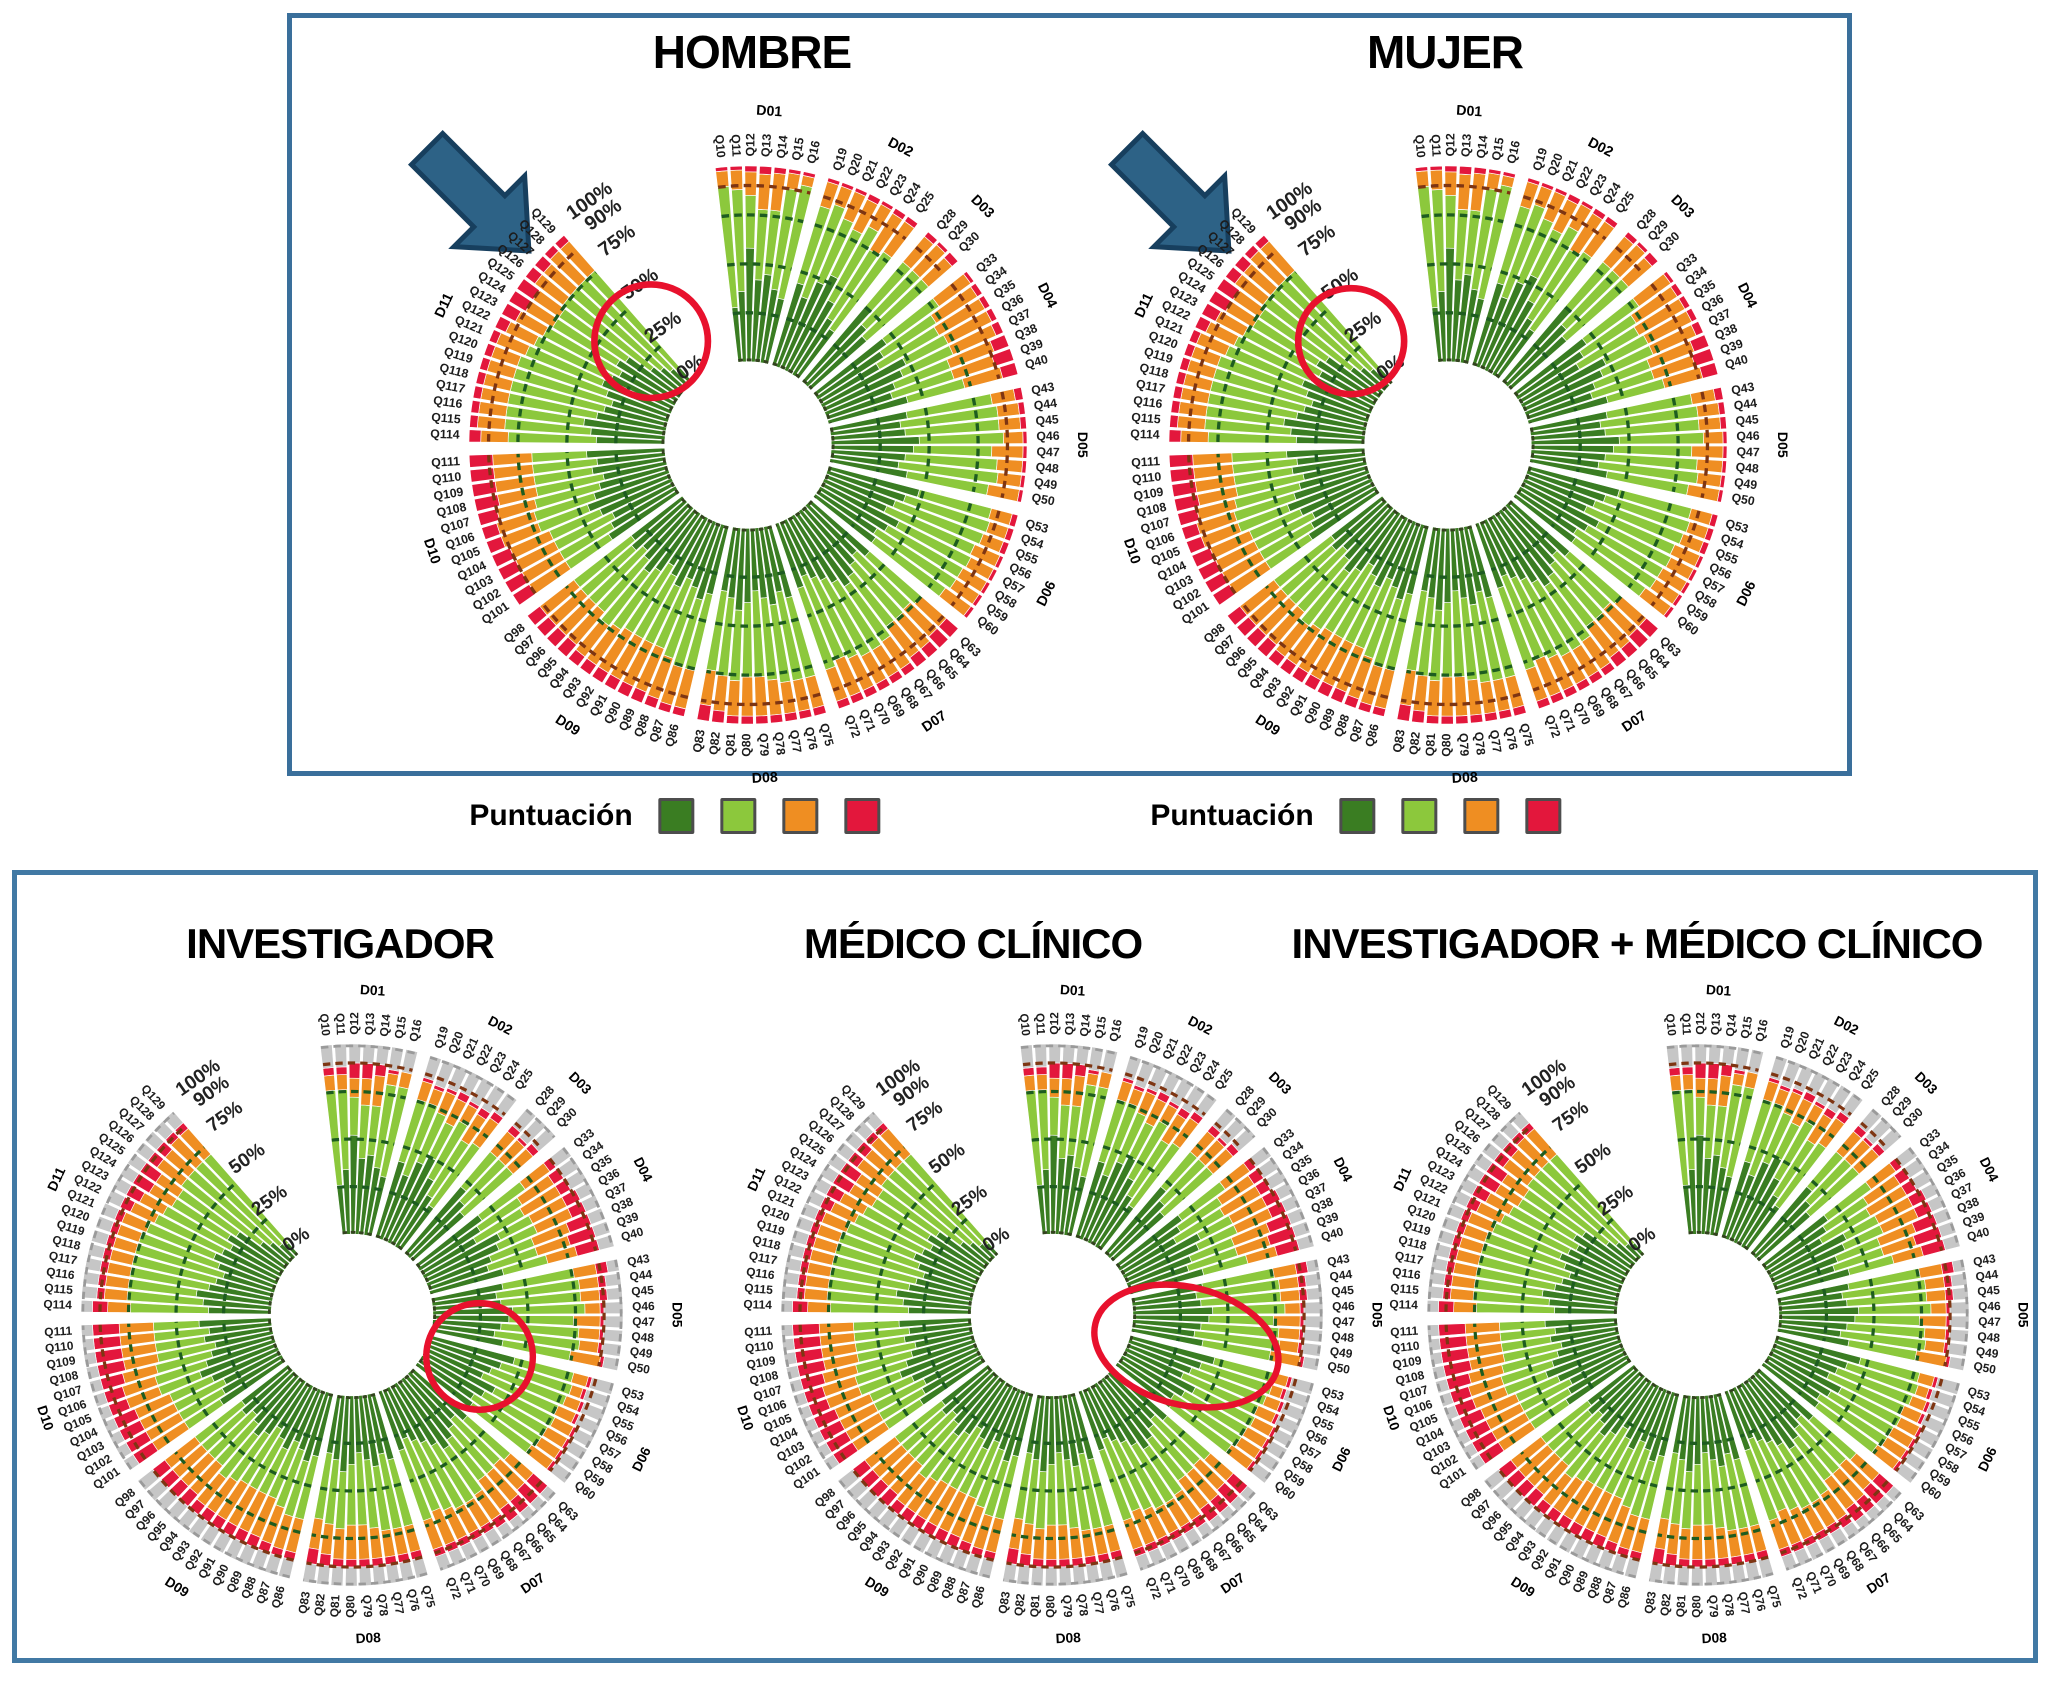  I want to click on svg-text: Q12, so click(1054, 1023).